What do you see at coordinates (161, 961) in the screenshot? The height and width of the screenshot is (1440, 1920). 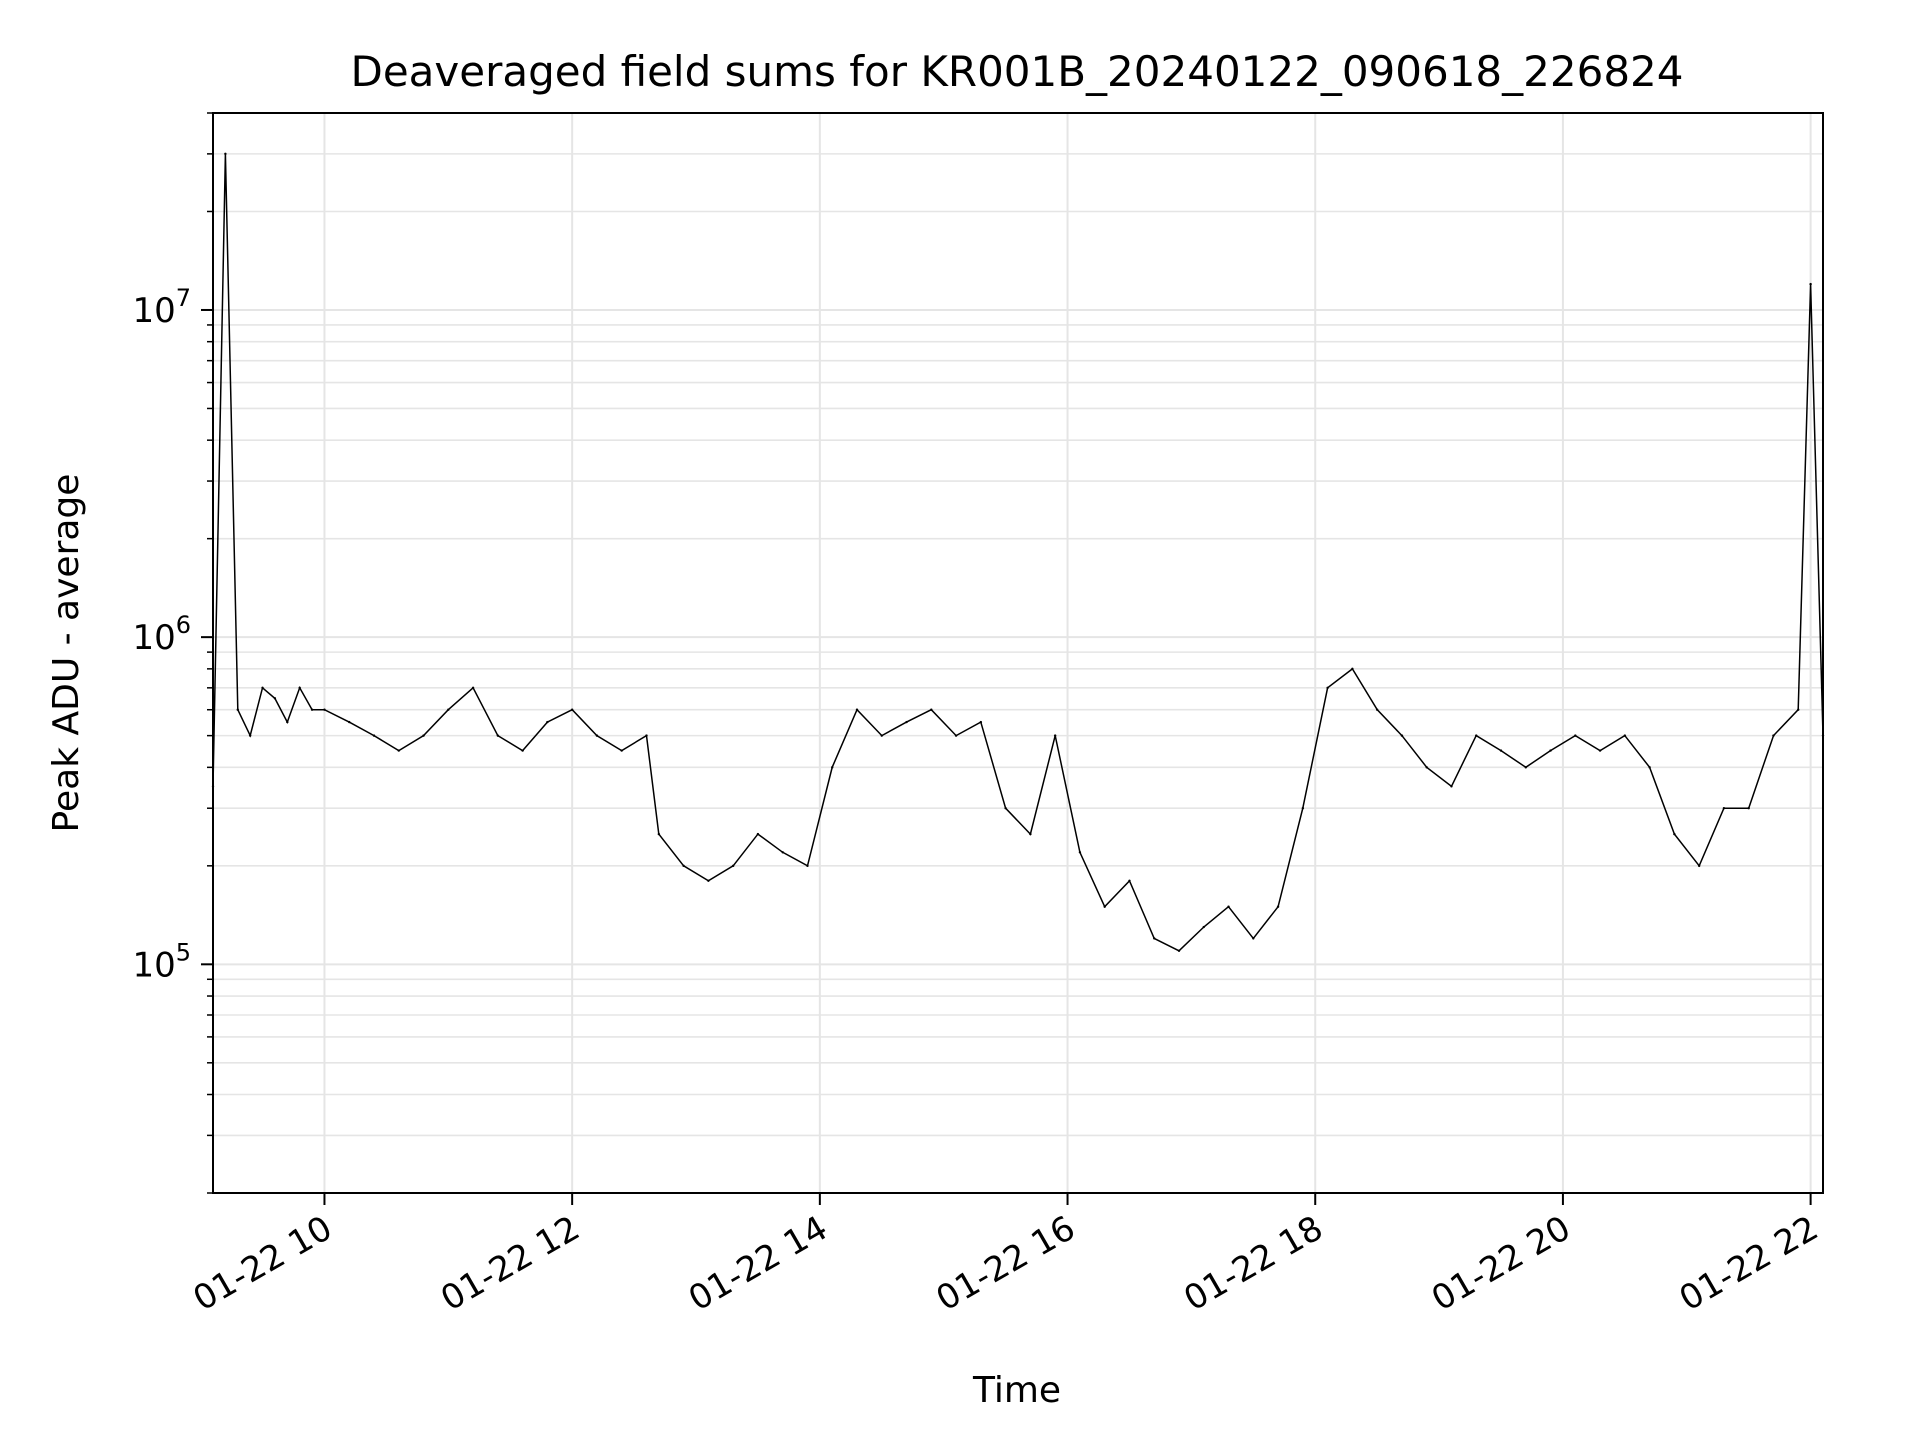 I see `y-tick-label: 10⁵` at bounding box center [161, 961].